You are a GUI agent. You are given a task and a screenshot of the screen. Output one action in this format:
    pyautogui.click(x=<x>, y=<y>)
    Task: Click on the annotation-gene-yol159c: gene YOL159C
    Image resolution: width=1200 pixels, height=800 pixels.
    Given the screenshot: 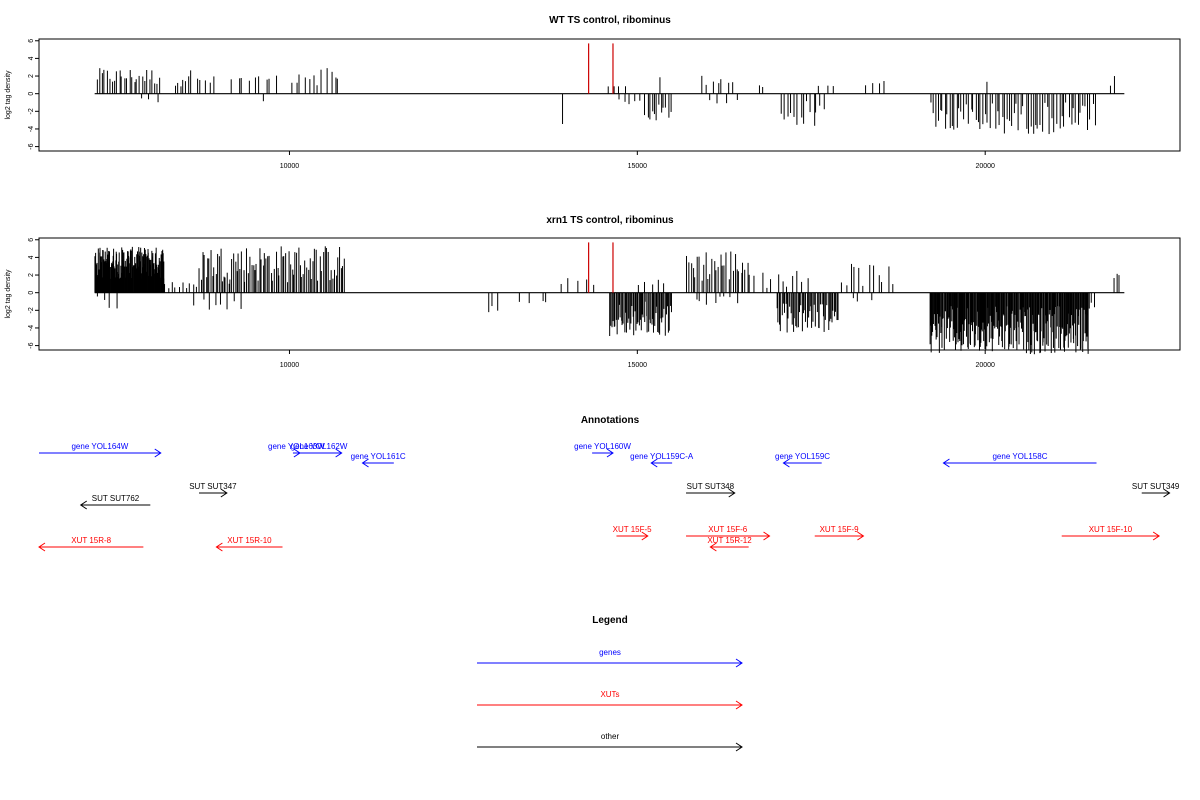 What is the action you would take?
    pyautogui.click(x=802, y=460)
    